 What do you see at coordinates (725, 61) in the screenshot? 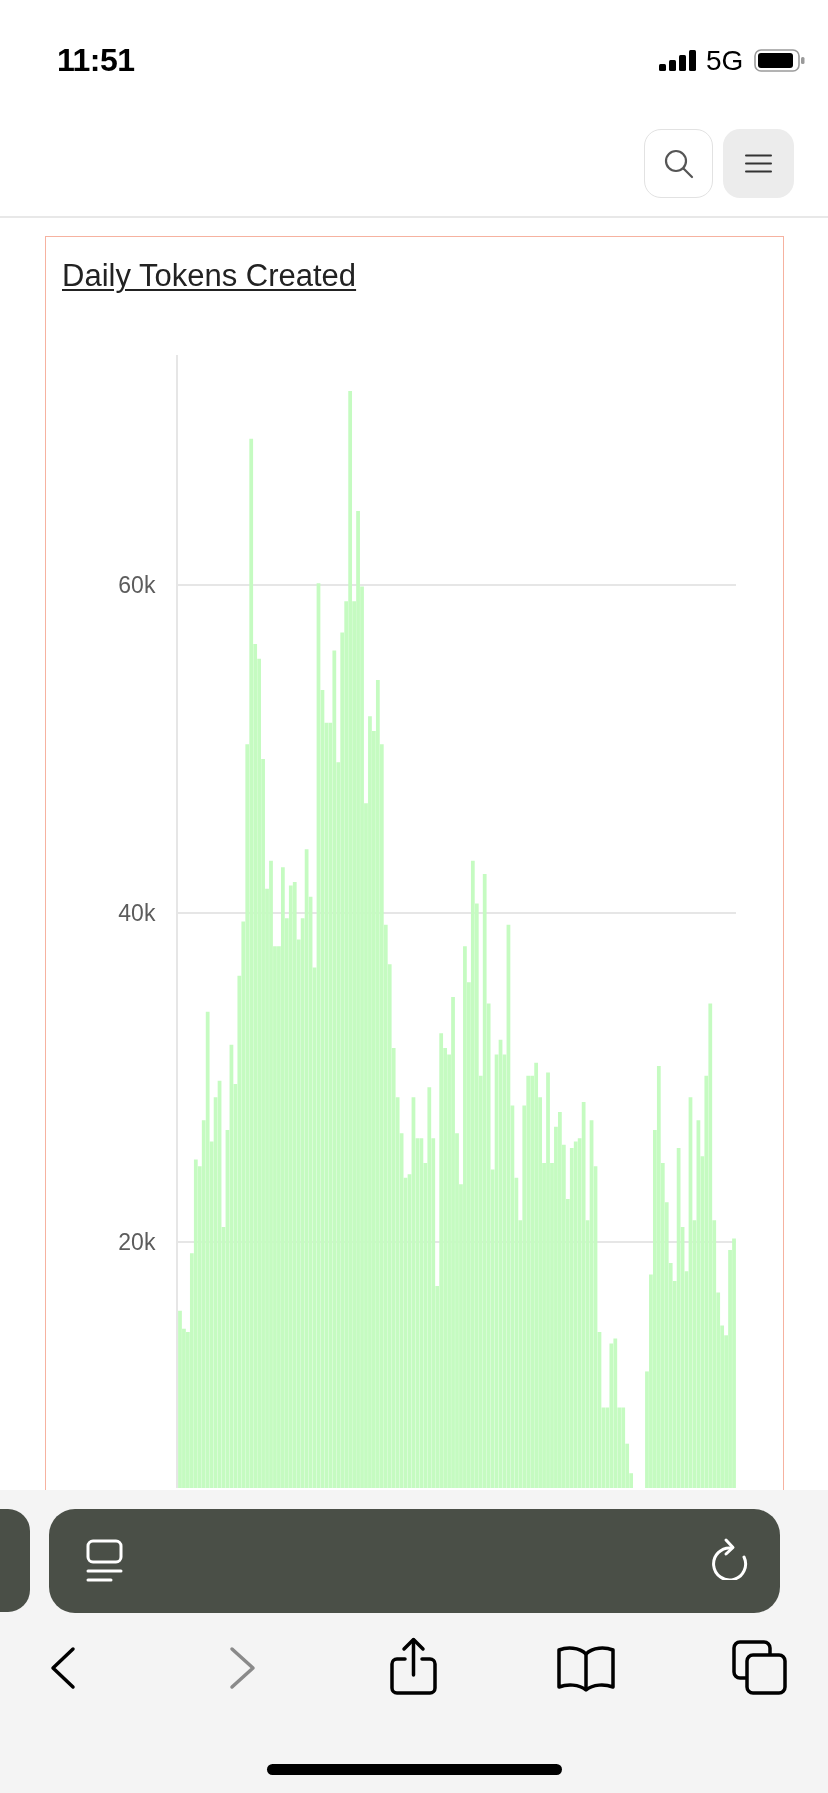
I see `text: 5G` at bounding box center [725, 61].